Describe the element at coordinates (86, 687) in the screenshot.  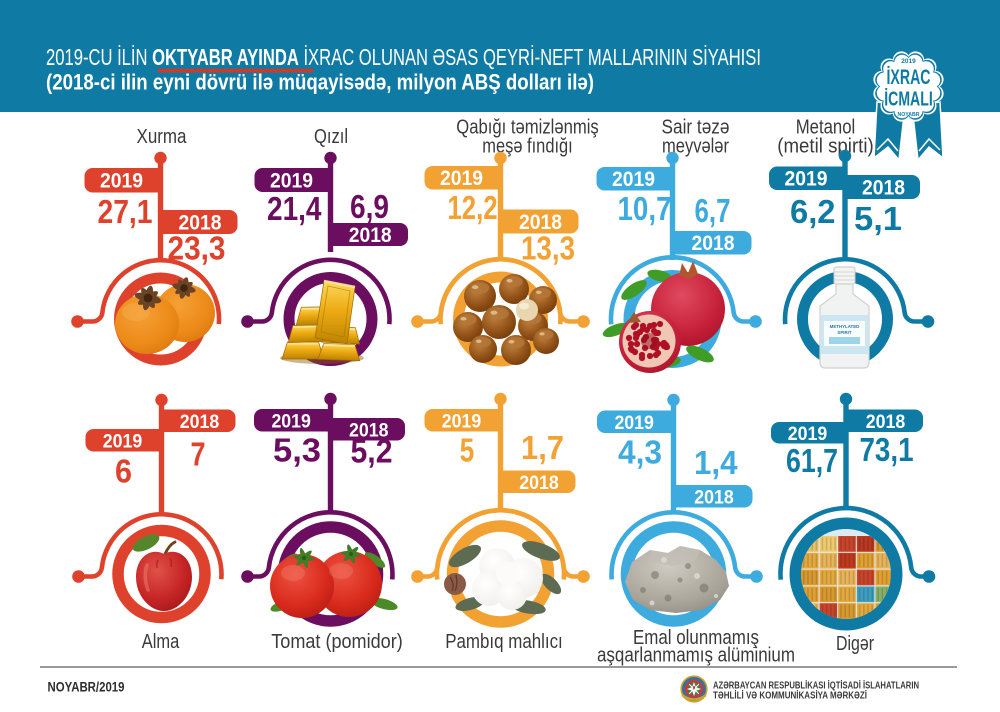
I see `svg-text: NOYABR/2019` at that location.